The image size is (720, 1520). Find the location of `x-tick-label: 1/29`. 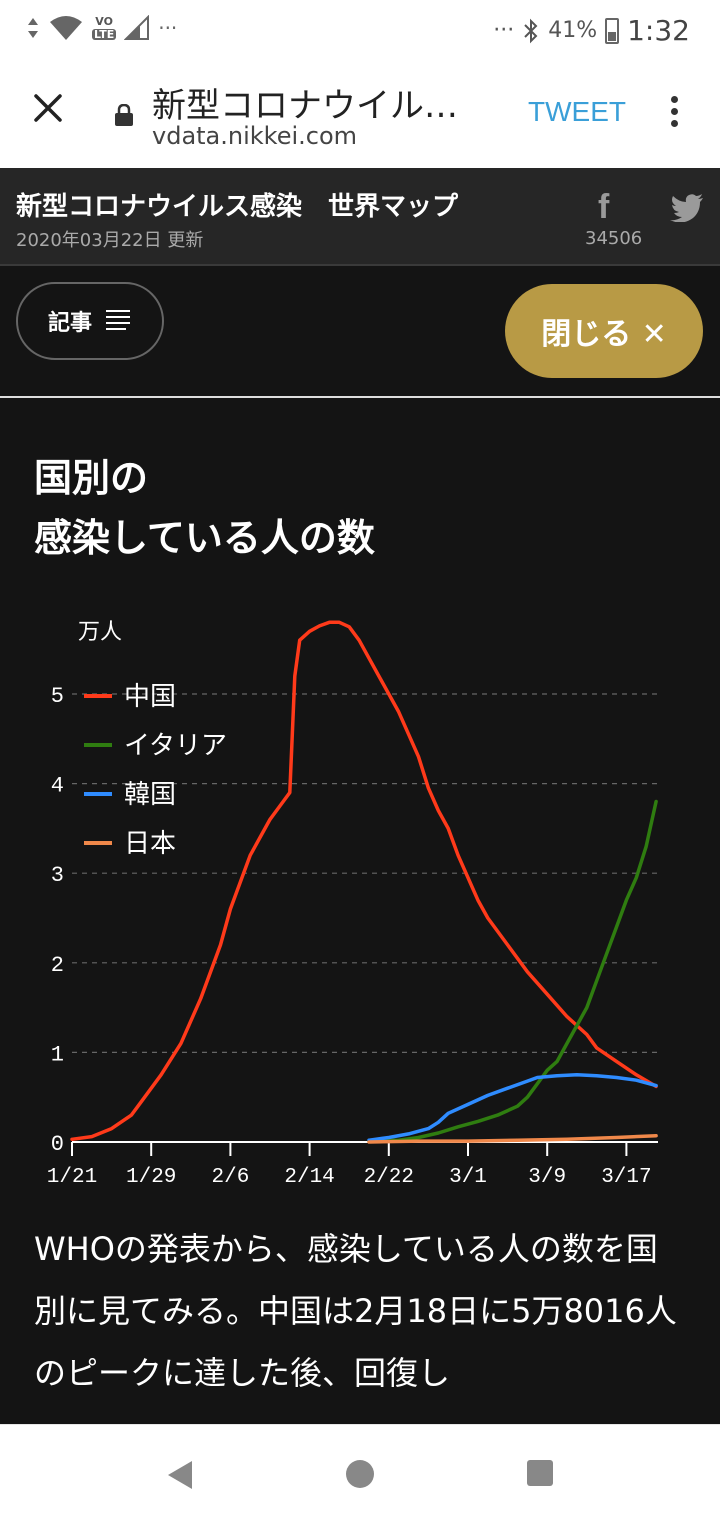

x-tick-label: 1/29 is located at coordinates (151, 1177).